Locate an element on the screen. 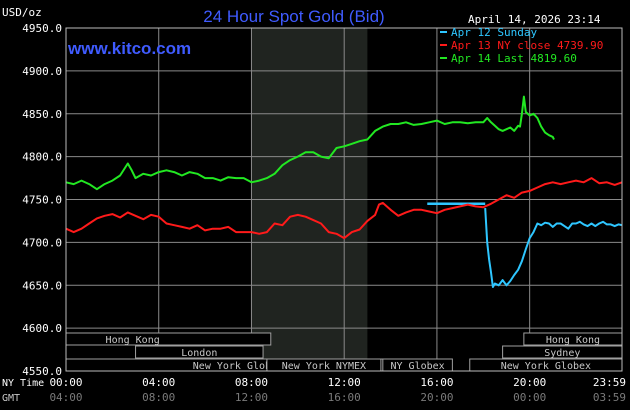 The height and width of the screenshot is (410, 630). legend-entry: Apr 14 Last 4819.60 is located at coordinates (514, 58).